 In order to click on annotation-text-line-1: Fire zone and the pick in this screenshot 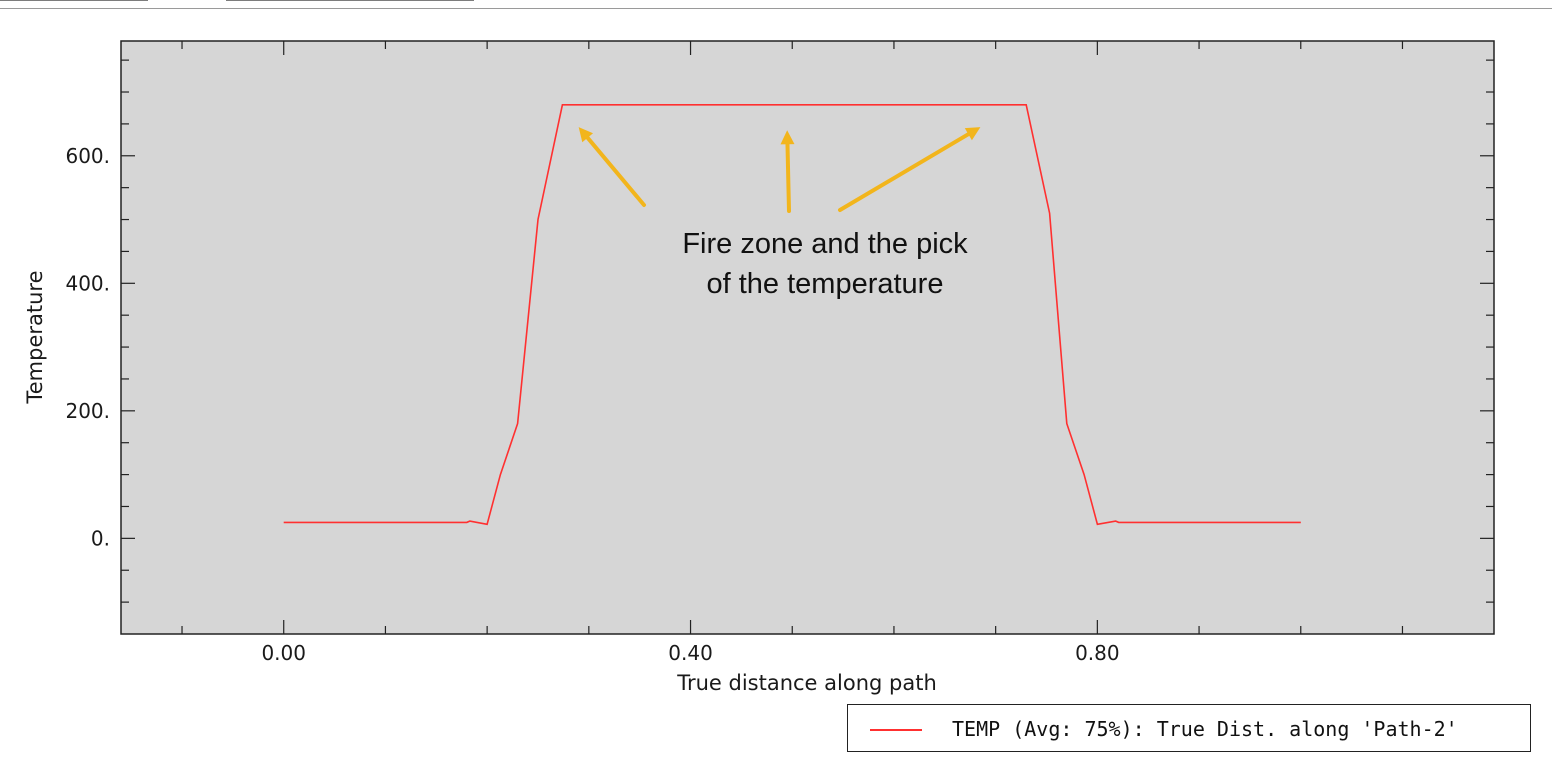, I will do `click(825, 244)`.